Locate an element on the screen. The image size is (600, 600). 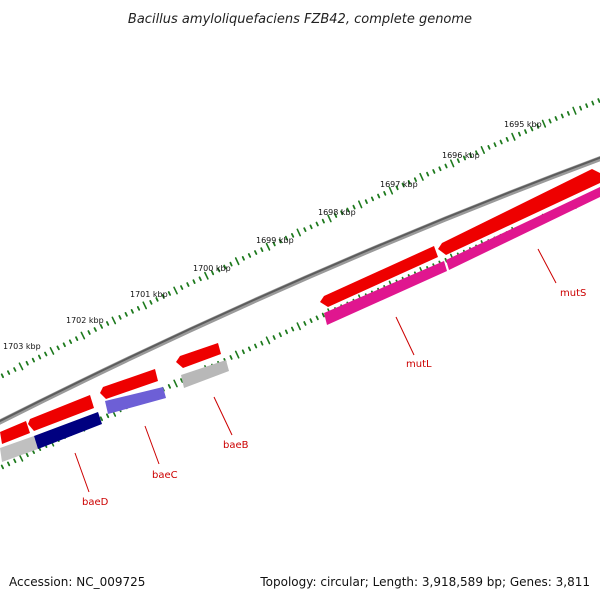
rna-segment-baeD is located at coordinates (68, 430).